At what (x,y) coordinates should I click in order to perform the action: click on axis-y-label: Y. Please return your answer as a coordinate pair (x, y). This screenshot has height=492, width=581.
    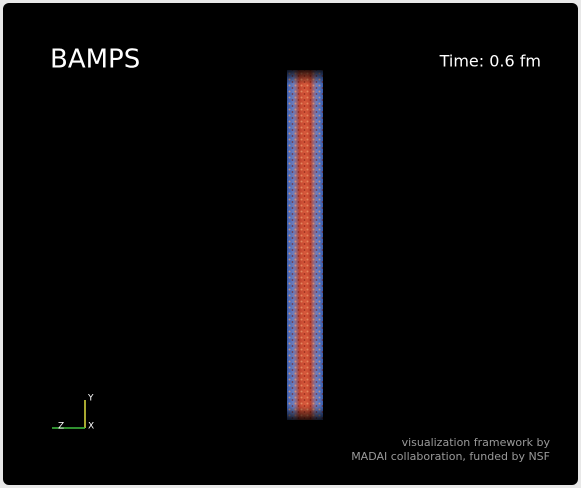
    Looking at the image, I should click on (90, 399).